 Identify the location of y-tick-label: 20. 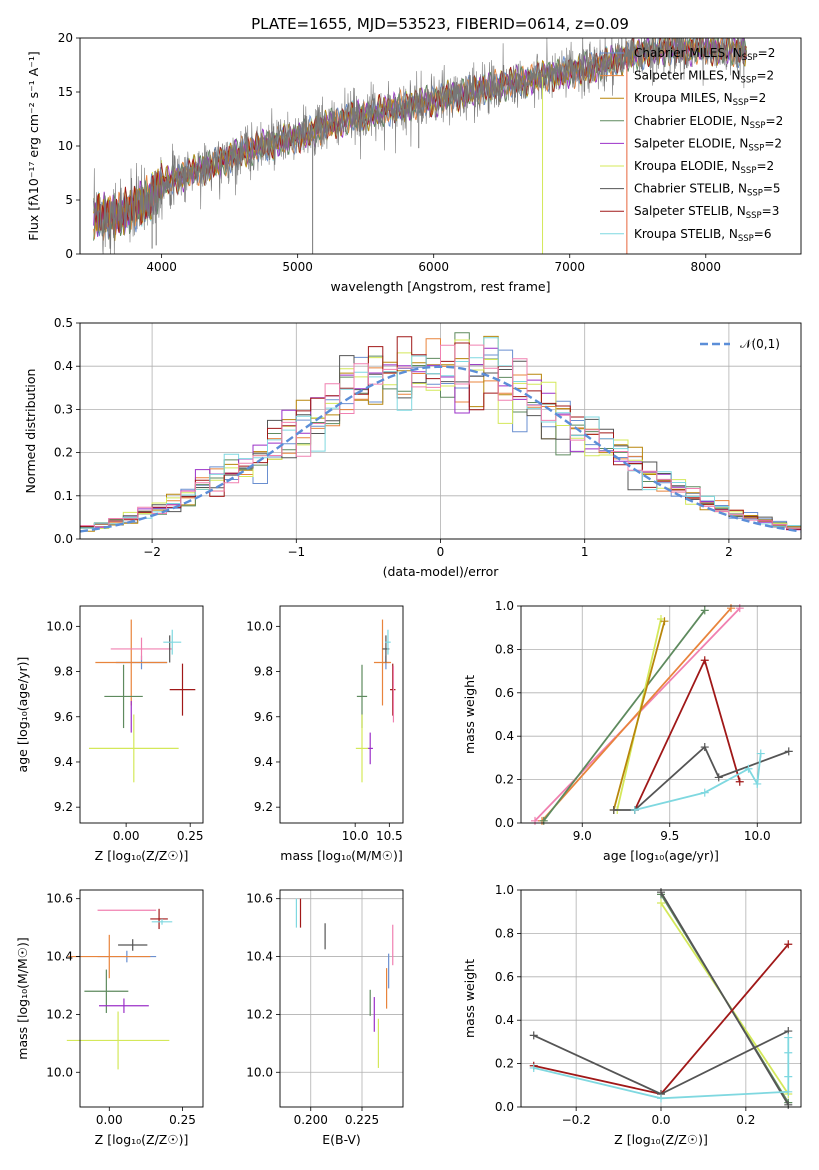
(65, 38).